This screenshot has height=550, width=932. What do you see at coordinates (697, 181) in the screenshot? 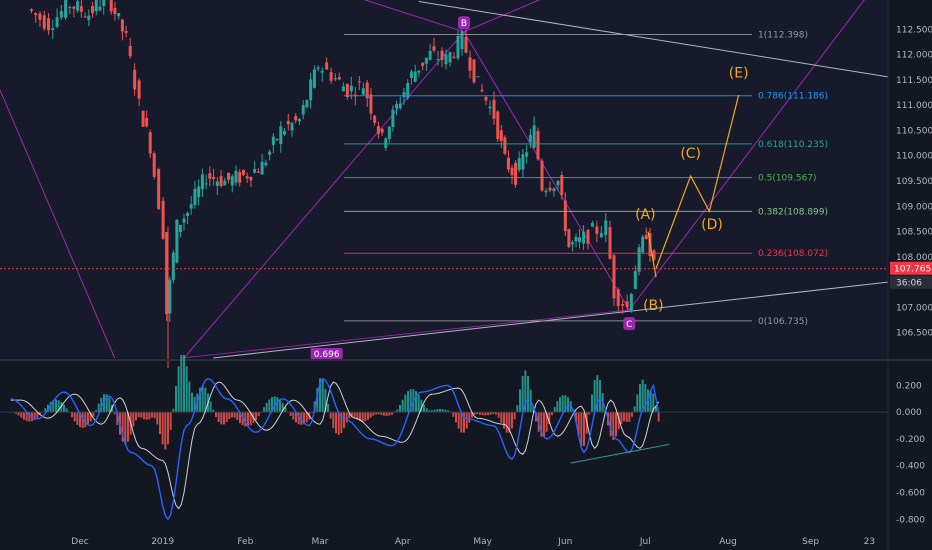
I see `projection-path` at bounding box center [697, 181].